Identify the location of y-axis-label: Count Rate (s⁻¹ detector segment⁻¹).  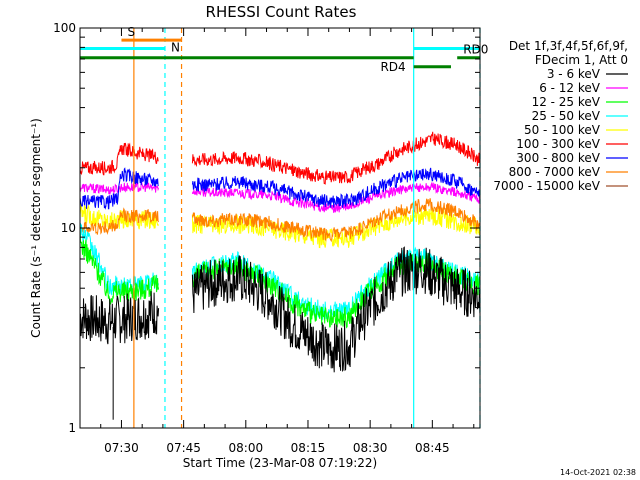
(36, 228).